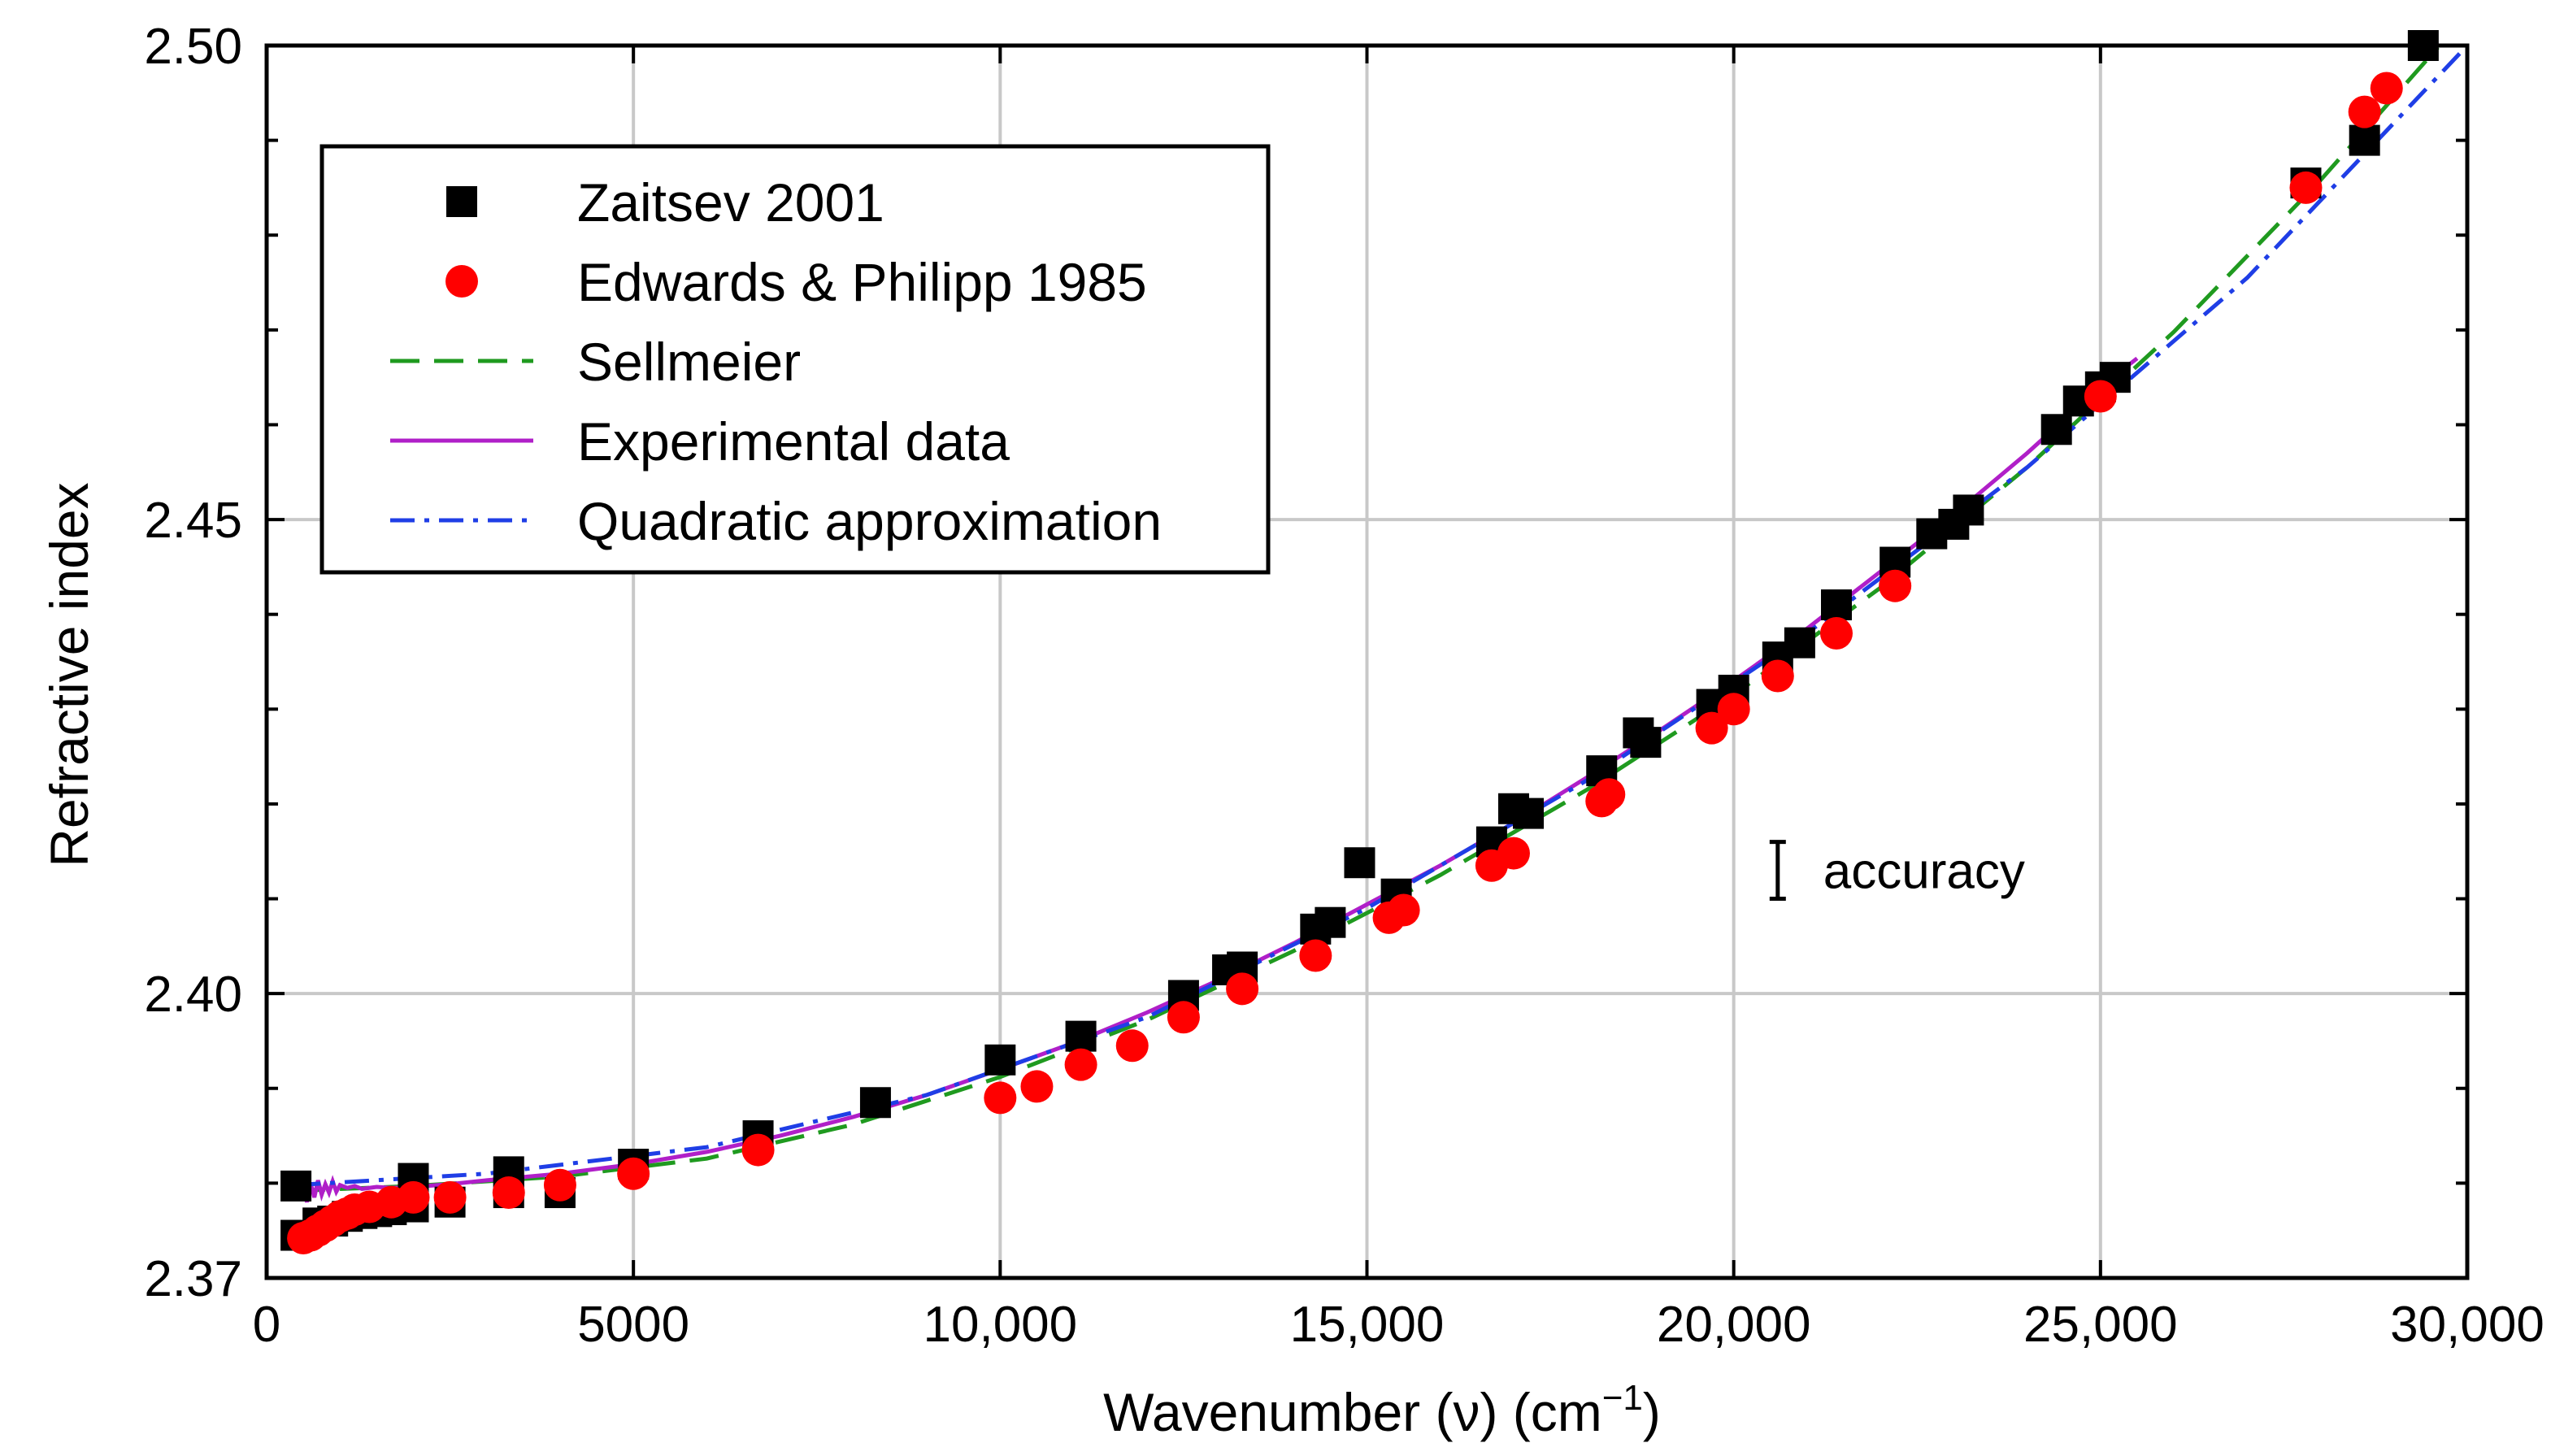 This screenshot has width=2564, height=1456. Describe the element at coordinates (633, 1325) in the screenshot. I see `x-tick-label: 5000` at that location.